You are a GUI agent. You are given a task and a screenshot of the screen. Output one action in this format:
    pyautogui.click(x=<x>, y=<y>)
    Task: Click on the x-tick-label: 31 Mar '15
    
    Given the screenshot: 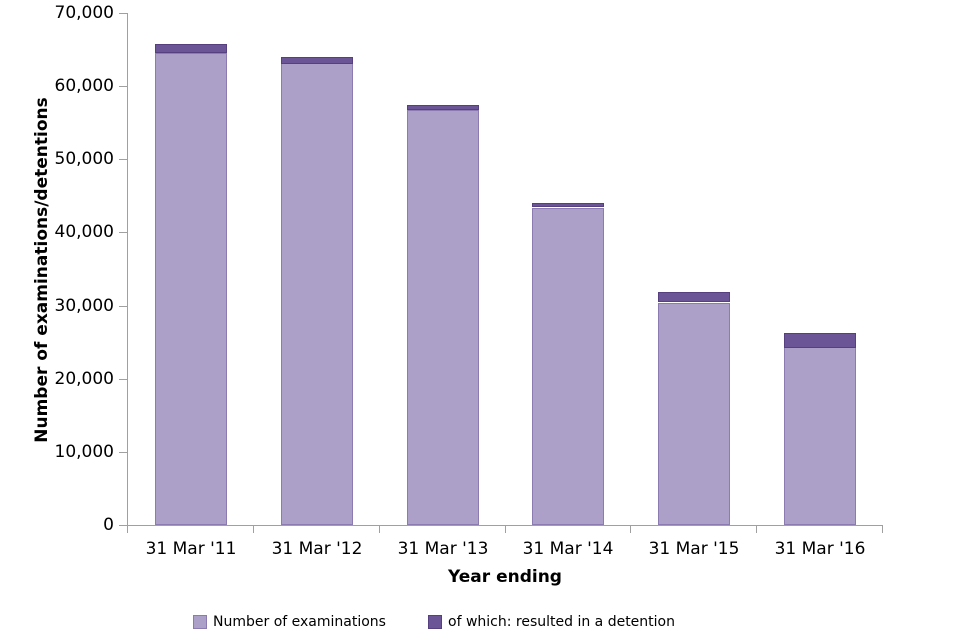 What is the action you would take?
    pyautogui.click(x=694, y=549)
    